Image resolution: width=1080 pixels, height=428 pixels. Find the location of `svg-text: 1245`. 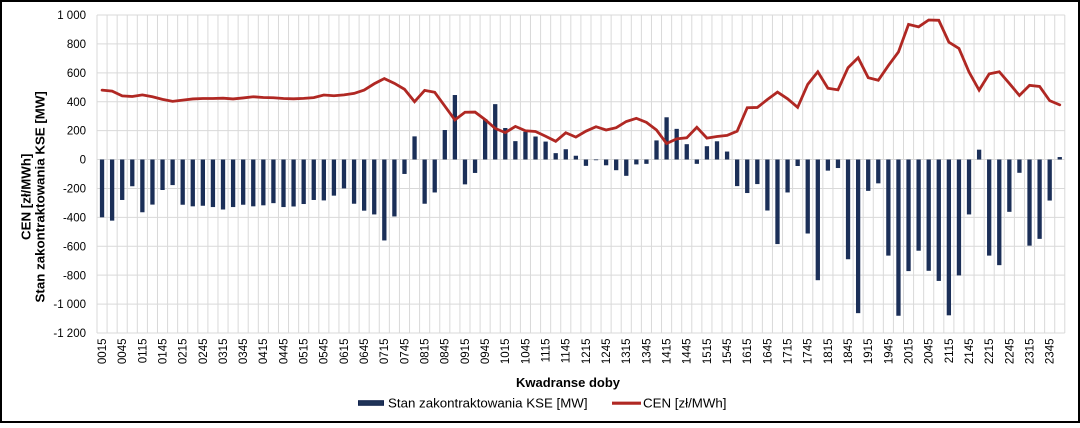

svg-text: 1245 is located at coordinates (607, 352).